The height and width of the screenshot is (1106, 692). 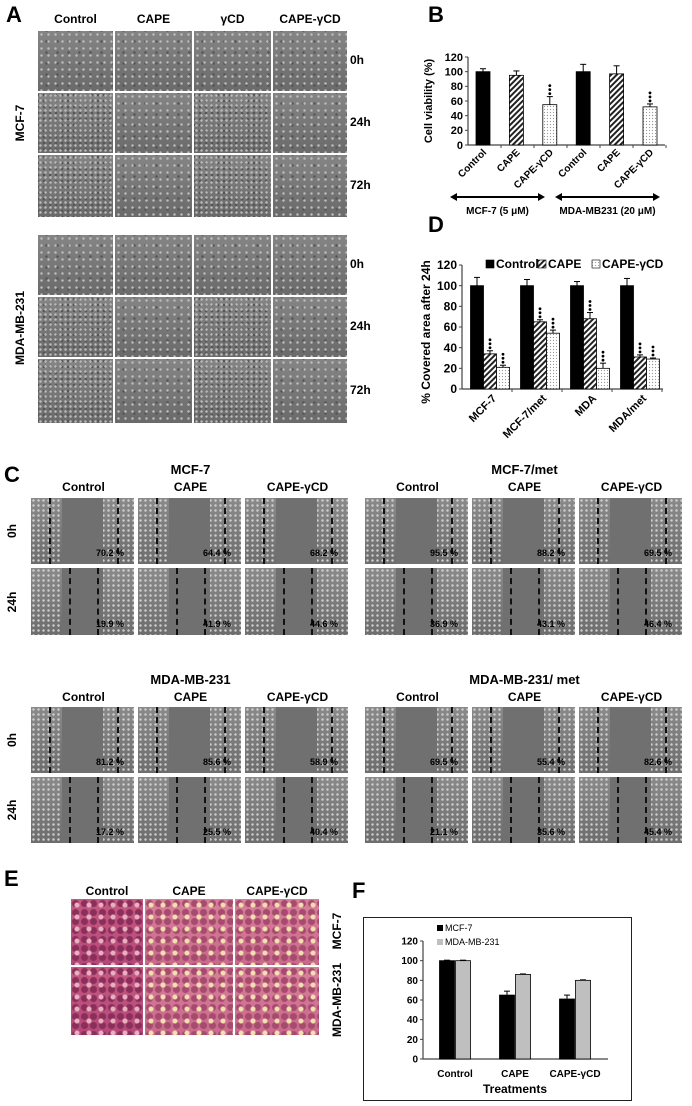 What do you see at coordinates (413, 1020) in the screenshot?
I see `y-tick-label: 40` at bounding box center [413, 1020].